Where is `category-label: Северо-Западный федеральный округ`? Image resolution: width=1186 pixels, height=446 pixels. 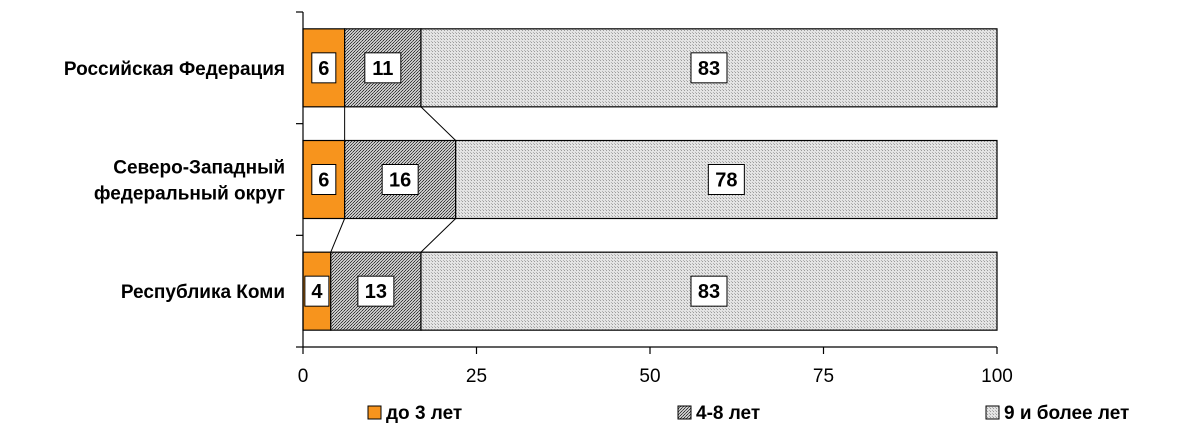
category-label: Северо-Западный федеральный округ is located at coordinates (189, 181).